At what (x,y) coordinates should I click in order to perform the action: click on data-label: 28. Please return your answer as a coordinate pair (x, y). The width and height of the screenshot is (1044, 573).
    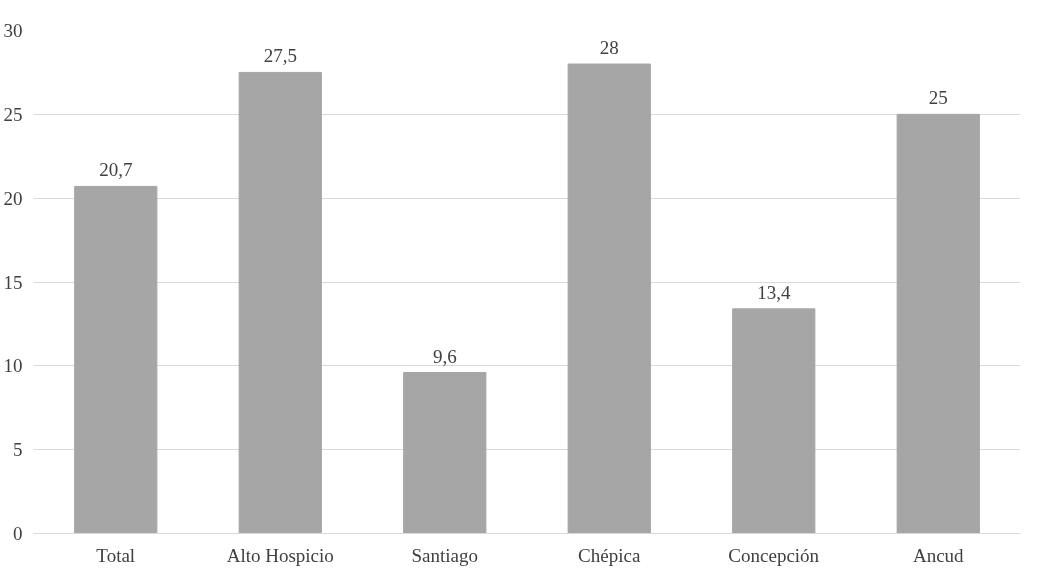
    Looking at the image, I should click on (609, 48).